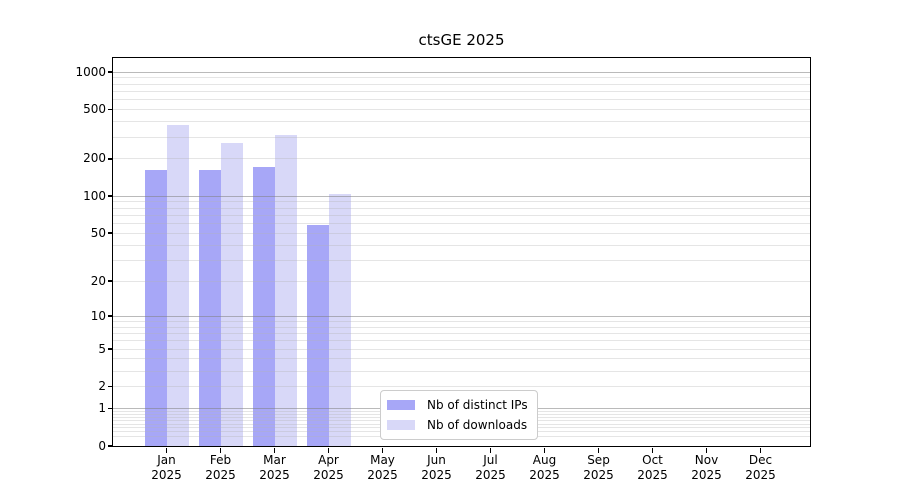 The width and height of the screenshot is (900, 500). Describe the element at coordinates (401, 425) in the screenshot. I see `legend-swatch-downloads` at that location.